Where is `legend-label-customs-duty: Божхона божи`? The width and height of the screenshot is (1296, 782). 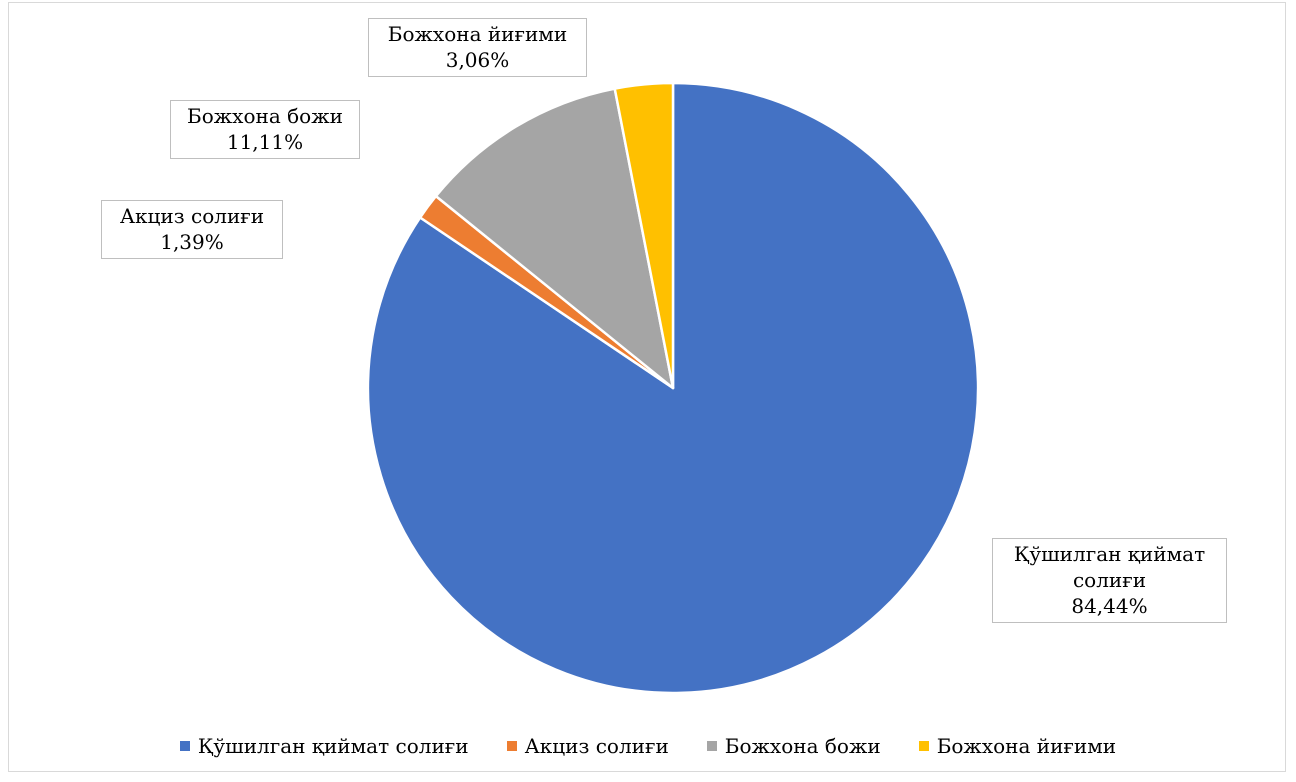 legend-label-customs-duty: Божхона божи is located at coordinates (802, 746).